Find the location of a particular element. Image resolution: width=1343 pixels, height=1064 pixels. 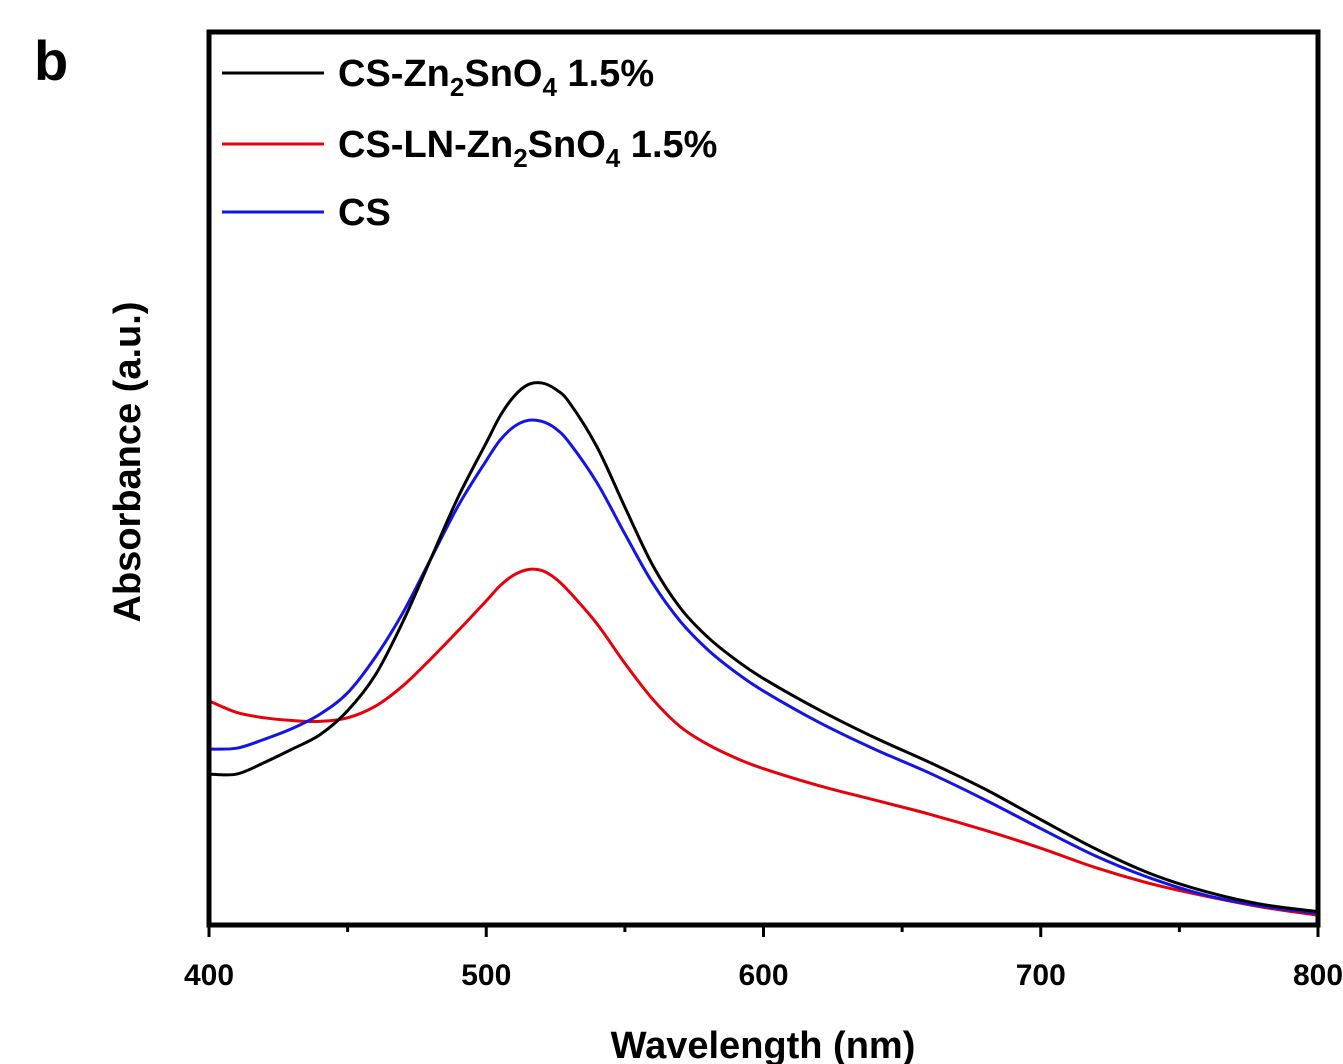

legend: CS-Zn2SnO4 1.5% CS-LN-Zn2SnO4 1.5% CS is located at coordinates (469, 143).